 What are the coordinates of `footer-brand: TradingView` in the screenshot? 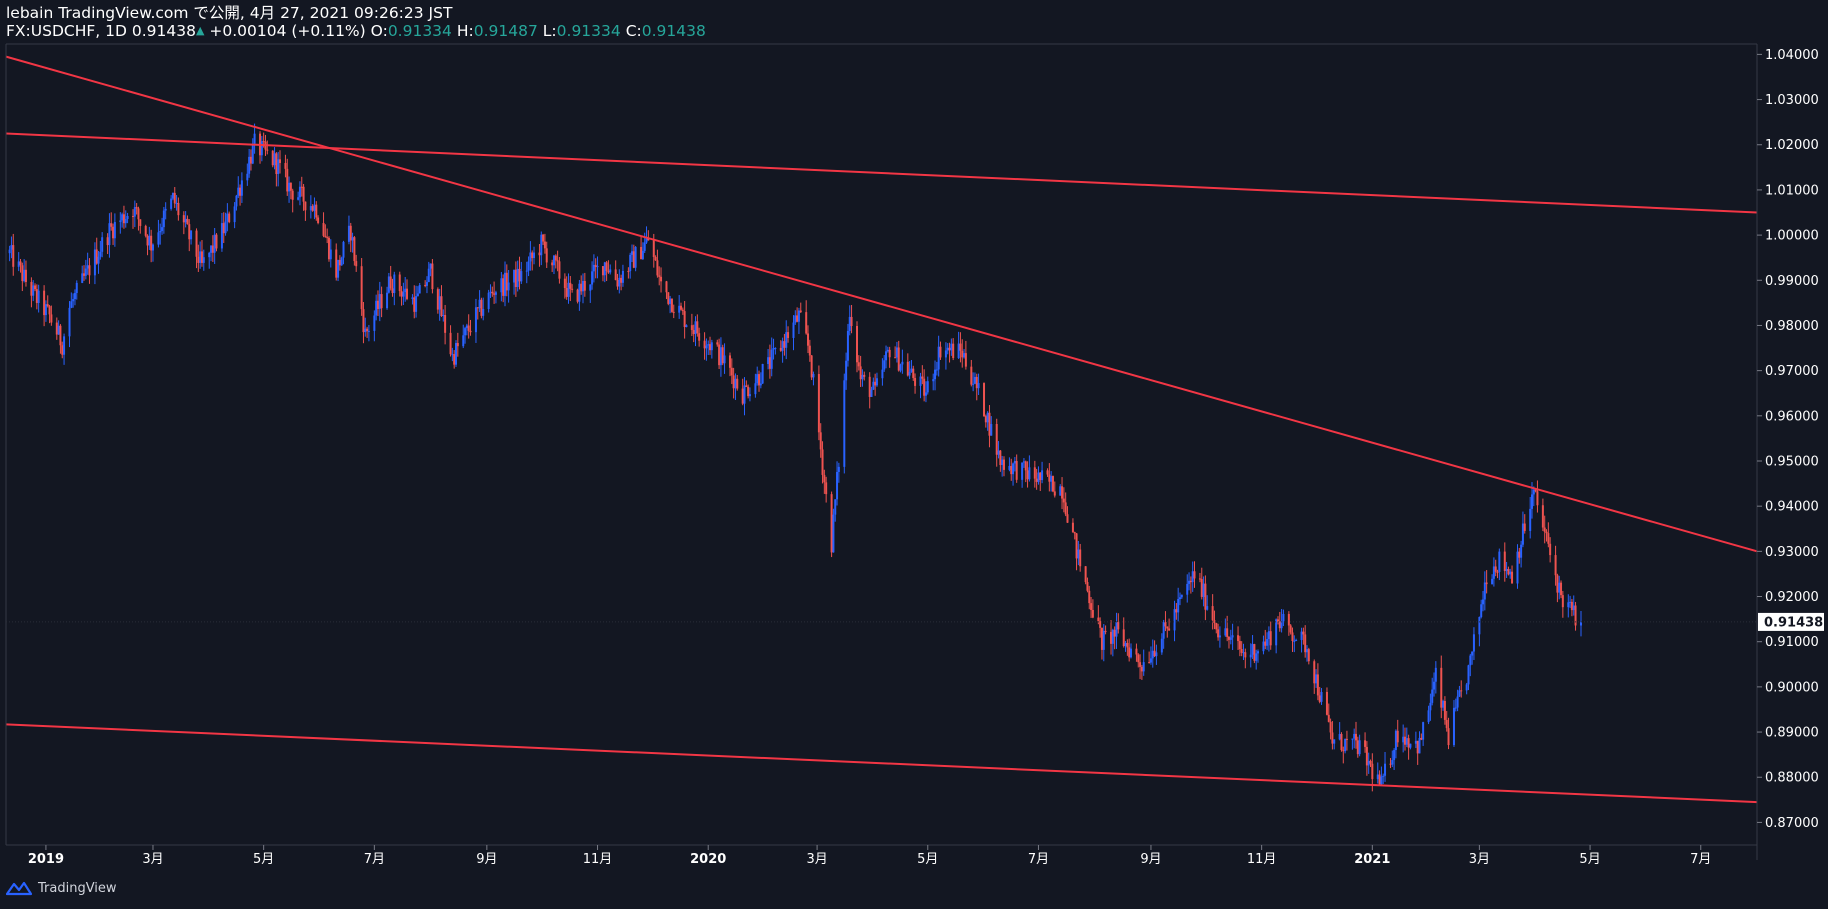 It's located at (77, 888).